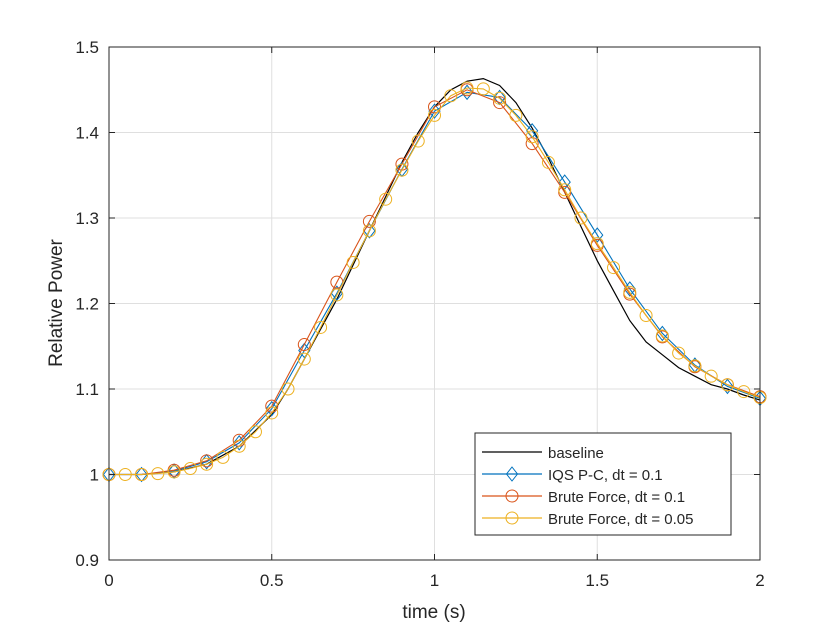 Image resolution: width=840 pixels, height=630 pixels. Describe the element at coordinates (576, 453) in the screenshot. I see `legend-label-baseline: baseline` at that location.